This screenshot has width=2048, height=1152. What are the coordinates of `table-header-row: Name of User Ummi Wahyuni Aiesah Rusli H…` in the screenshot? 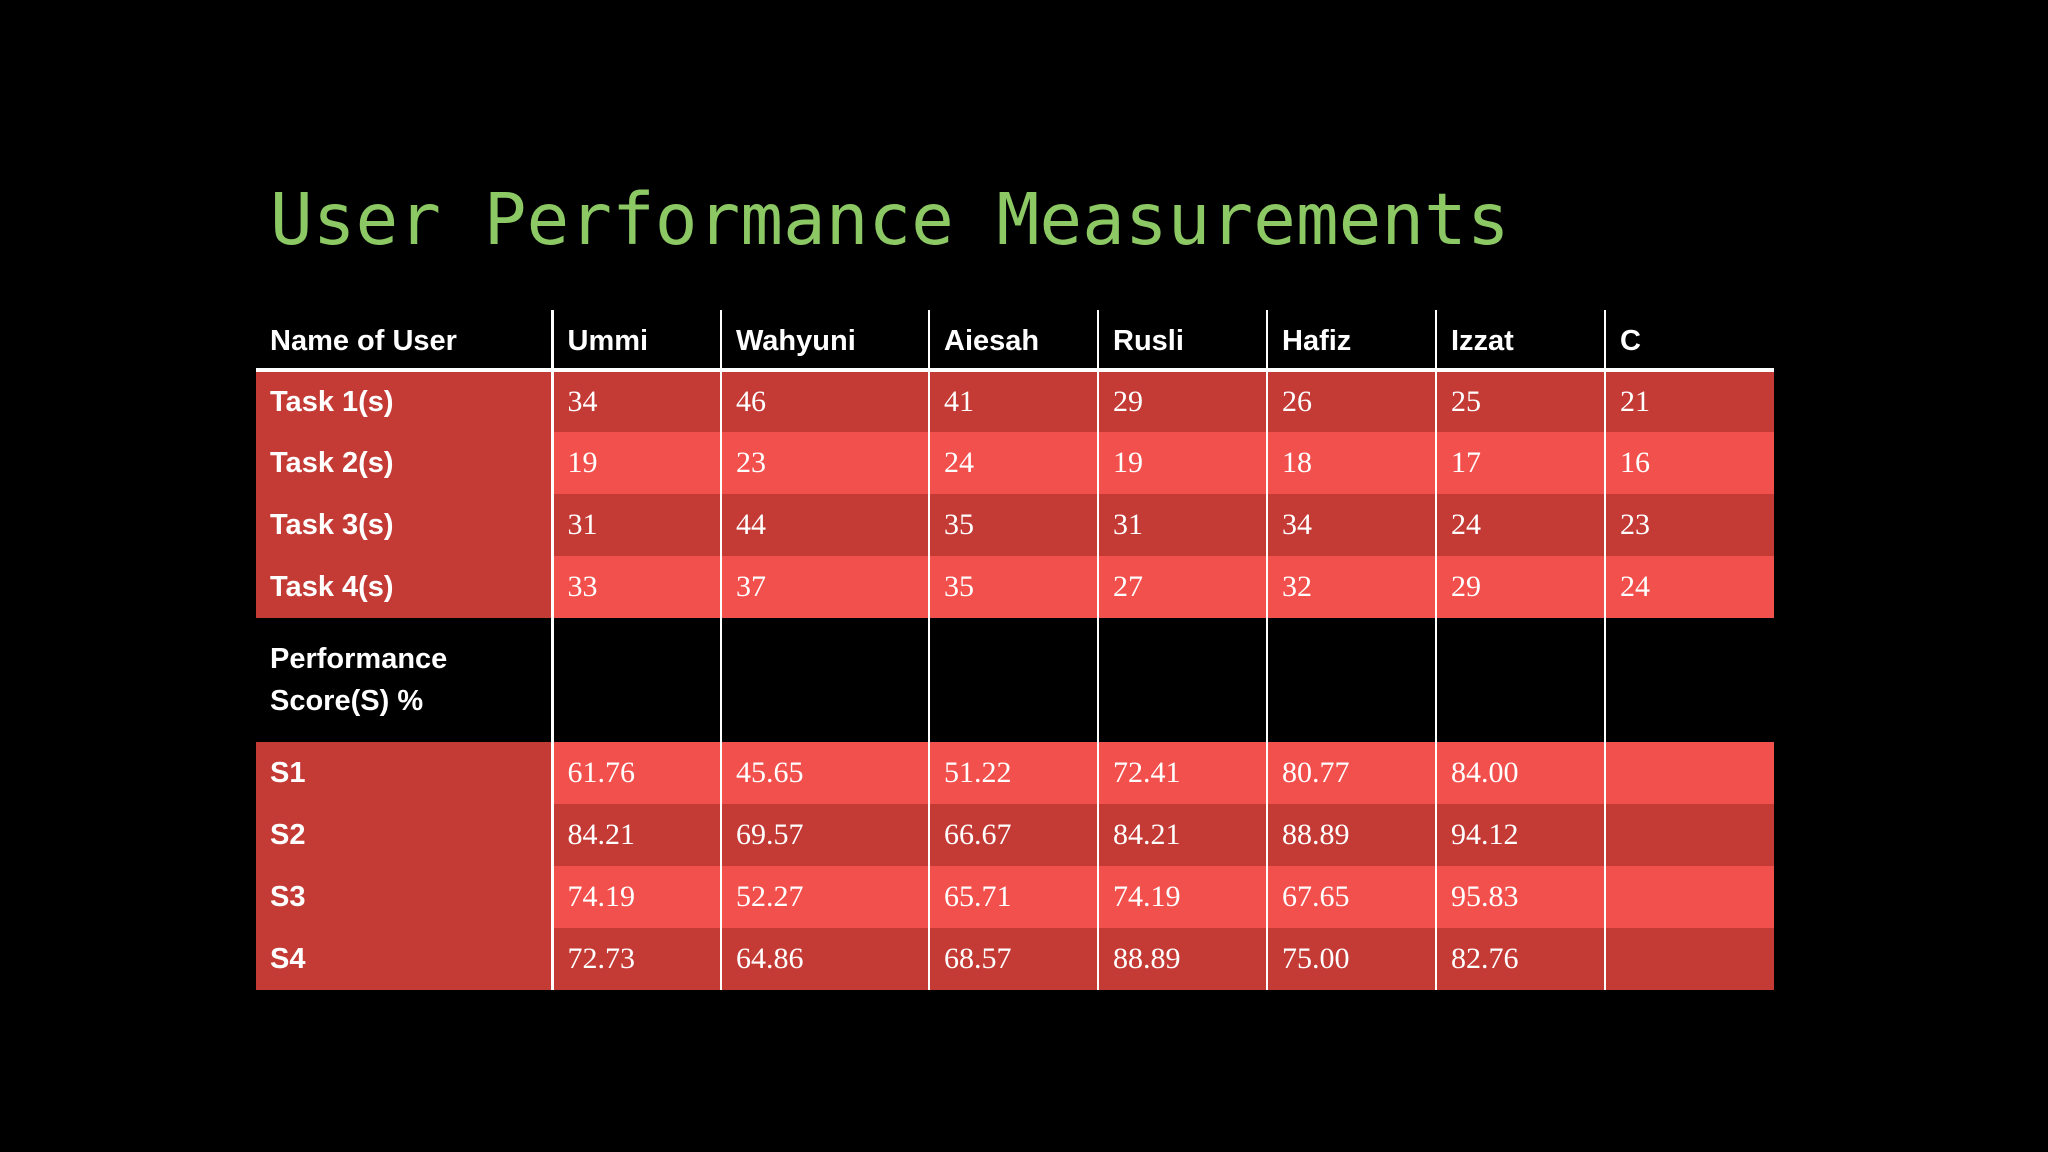 It's located at (1015, 341).